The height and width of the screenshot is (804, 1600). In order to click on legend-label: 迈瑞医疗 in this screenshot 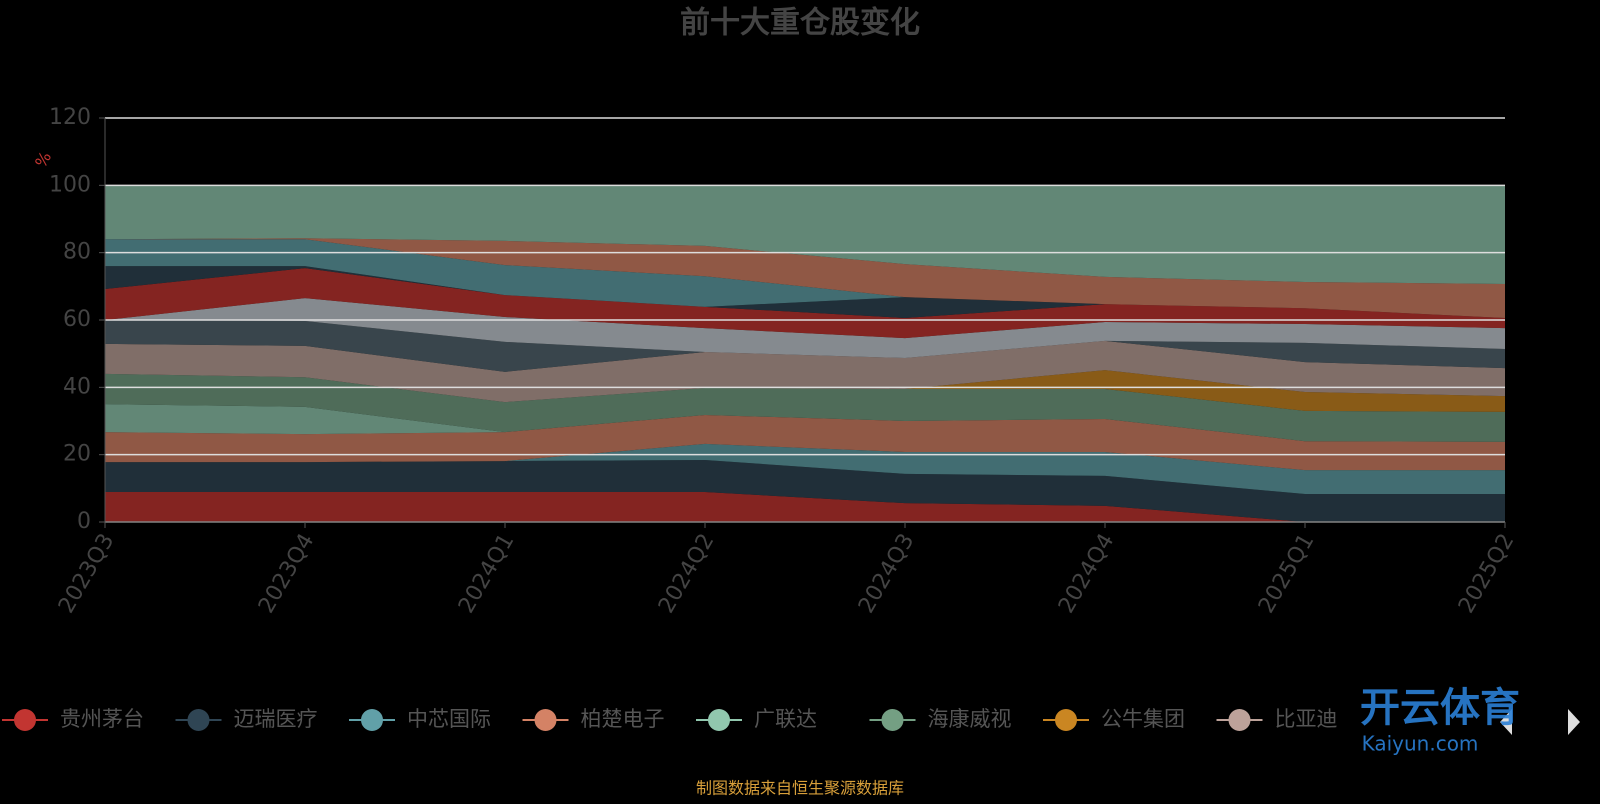, I will do `click(276, 719)`.